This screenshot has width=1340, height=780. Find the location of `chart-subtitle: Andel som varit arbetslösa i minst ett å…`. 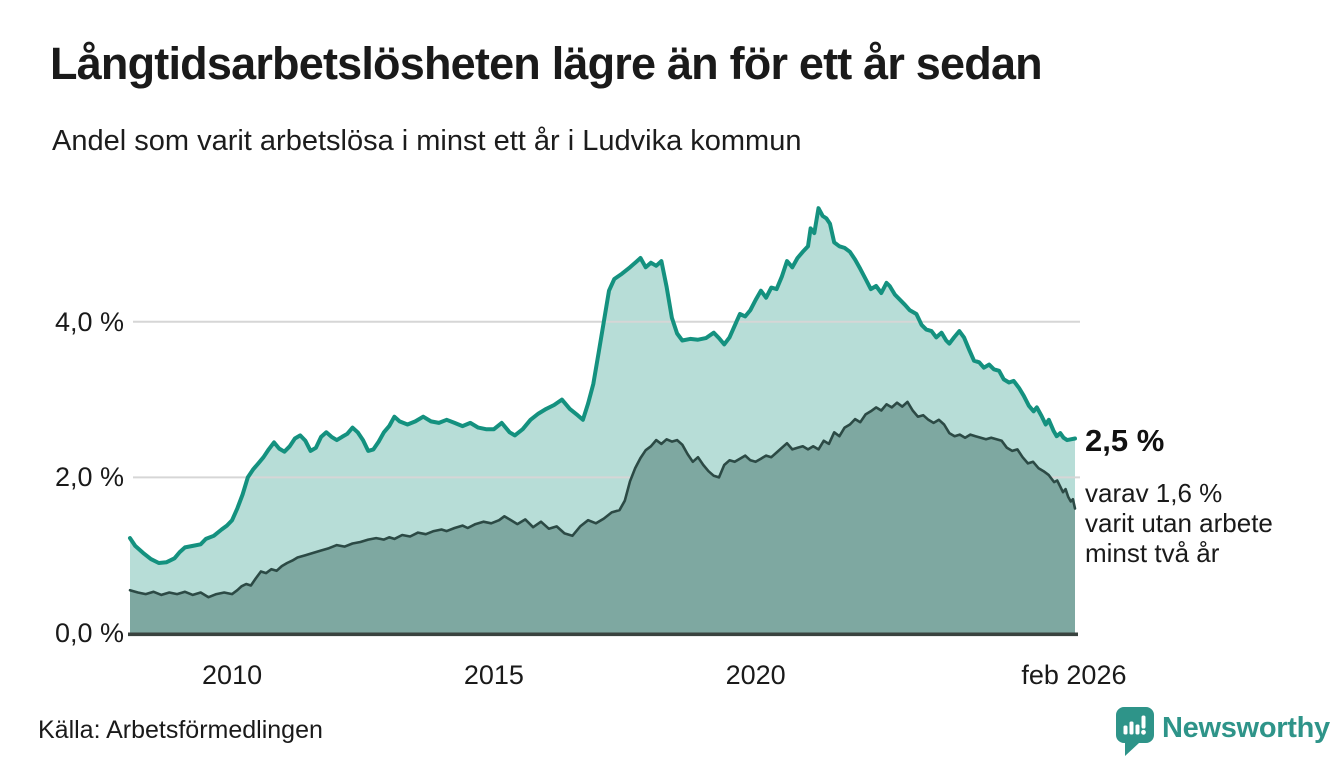

chart-subtitle: Andel som varit arbetslösa i minst ett å… is located at coordinates (427, 141).